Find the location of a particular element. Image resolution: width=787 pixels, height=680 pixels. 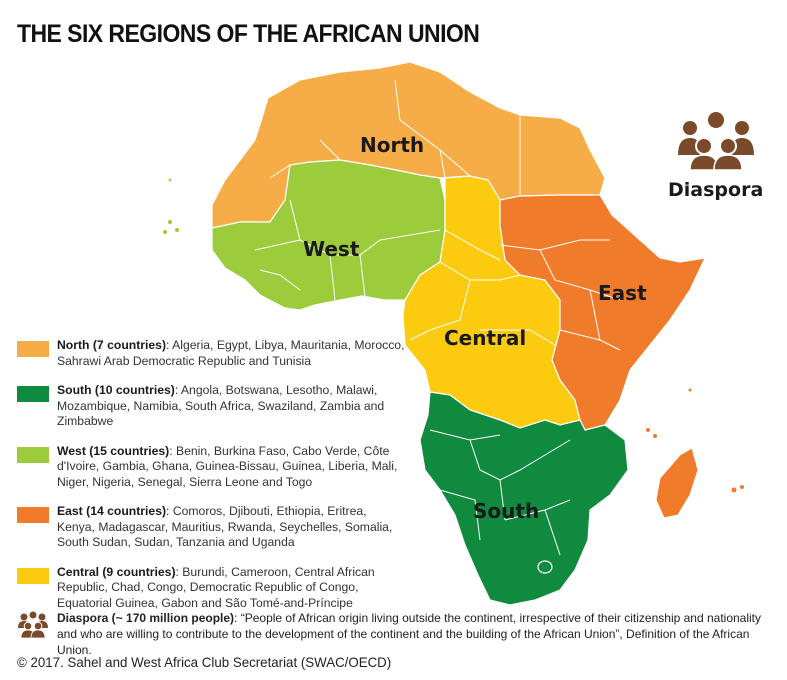

legend-heading: Central (9 countries) is located at coordinates (116, 571).